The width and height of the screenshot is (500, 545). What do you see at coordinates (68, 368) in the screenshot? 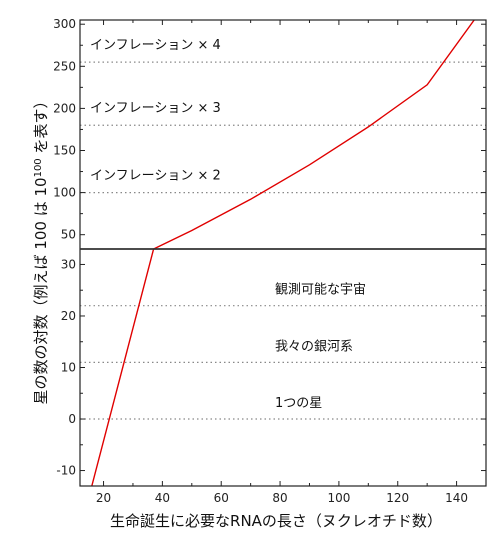
I see `y-tick-label: 10` at bounding box center [68, 368].